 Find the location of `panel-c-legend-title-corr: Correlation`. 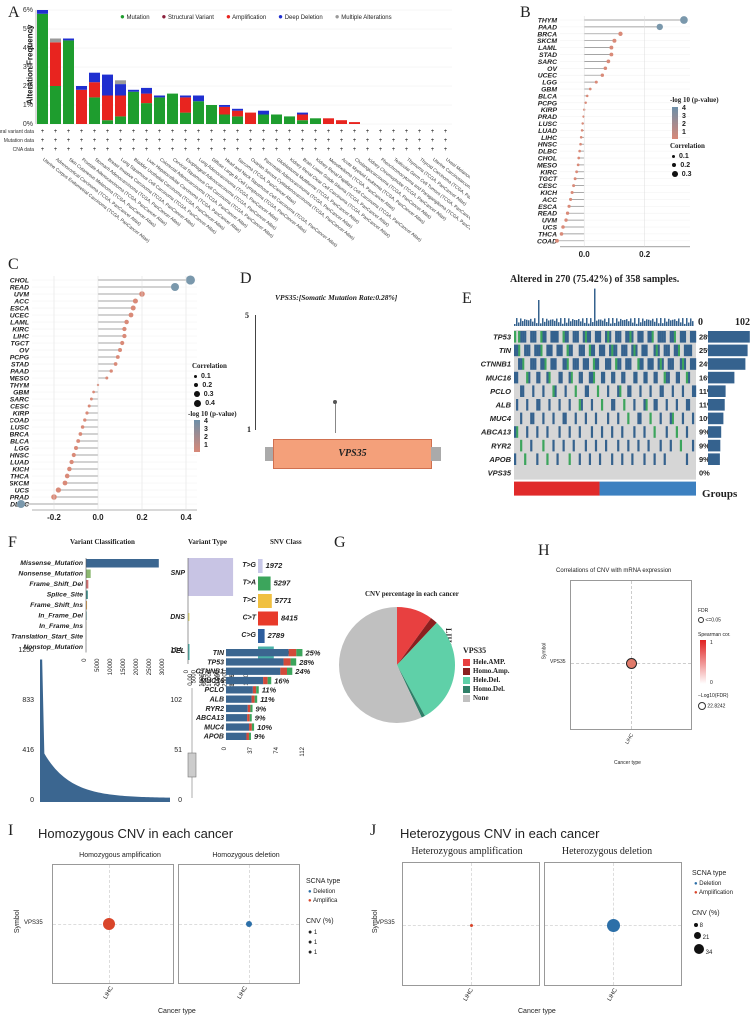

panel-c-legend-title-corr: Correlation is located at coordinates (209, 366).